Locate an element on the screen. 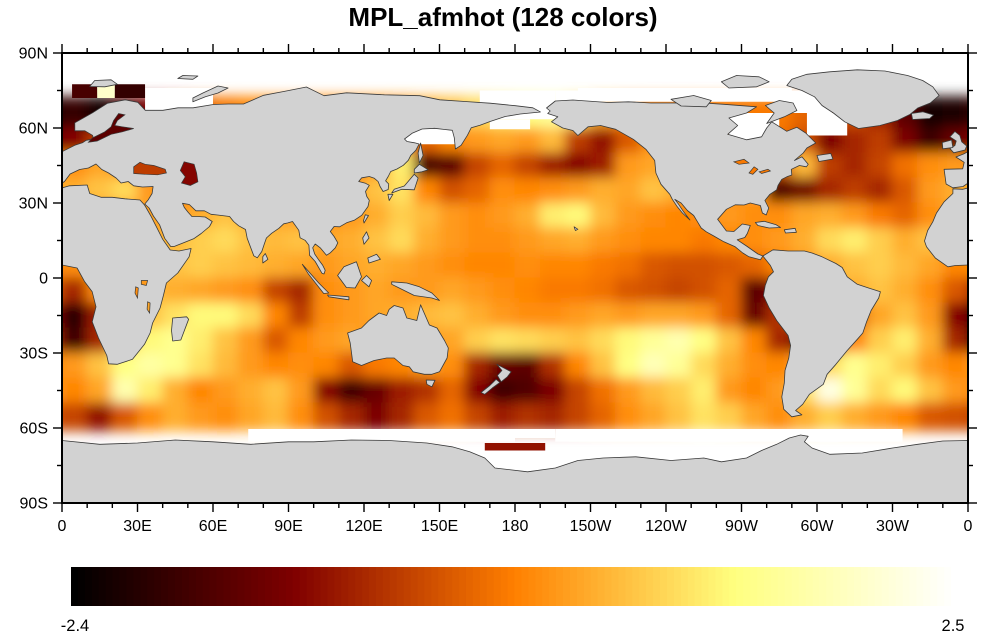 The width and height of the screenshot is (984, 639). y-tick-label: 90N is located at coordinates (33, 54).